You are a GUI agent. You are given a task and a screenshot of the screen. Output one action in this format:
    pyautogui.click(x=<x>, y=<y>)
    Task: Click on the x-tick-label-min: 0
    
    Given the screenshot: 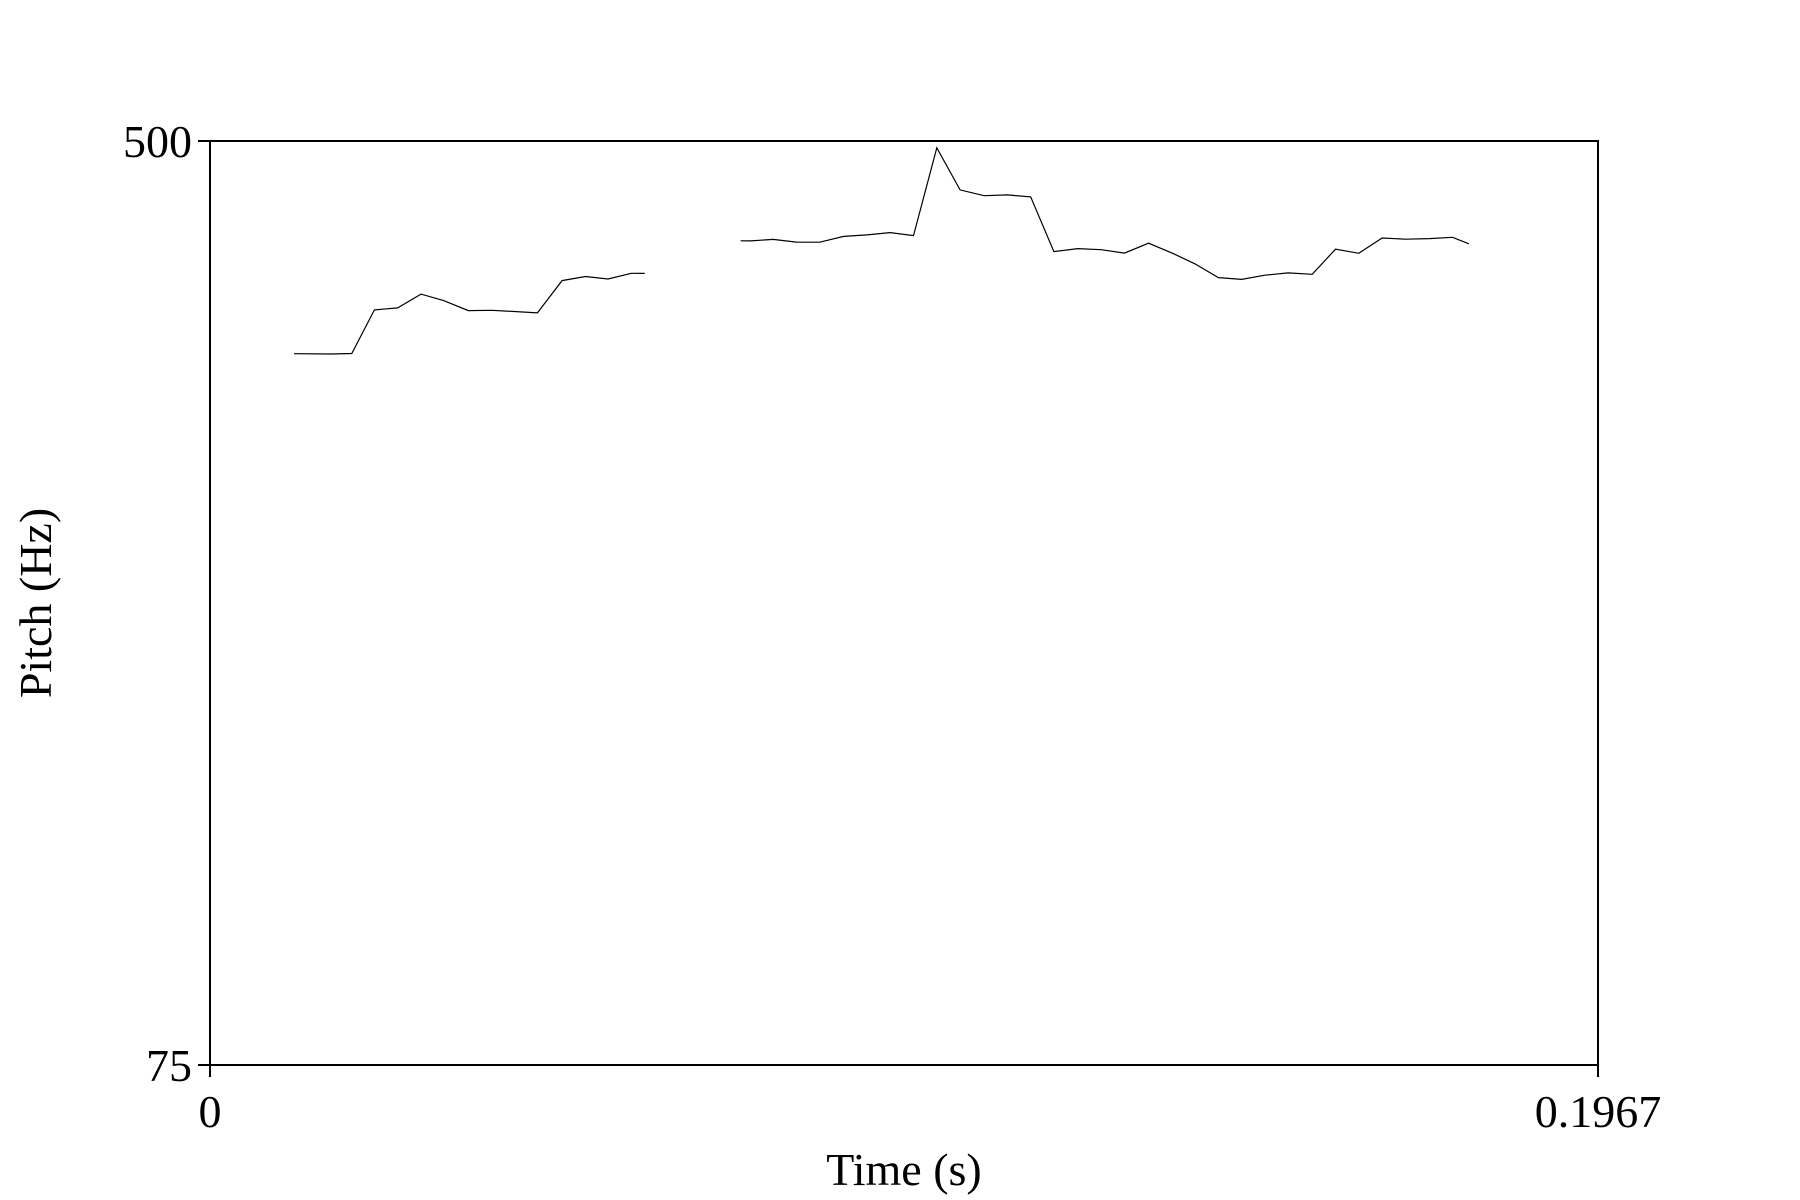 What is the action you would take?
    pyautogui.click(x=210, y=1111)
    